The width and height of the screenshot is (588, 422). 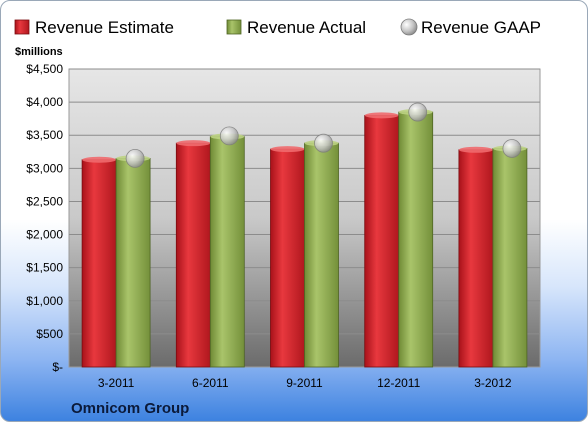 What do you see at coordinates (234, 27) in the screenshot?
I see `legend-item-revenue-actual-swatch` at bounding box center [234, 27].